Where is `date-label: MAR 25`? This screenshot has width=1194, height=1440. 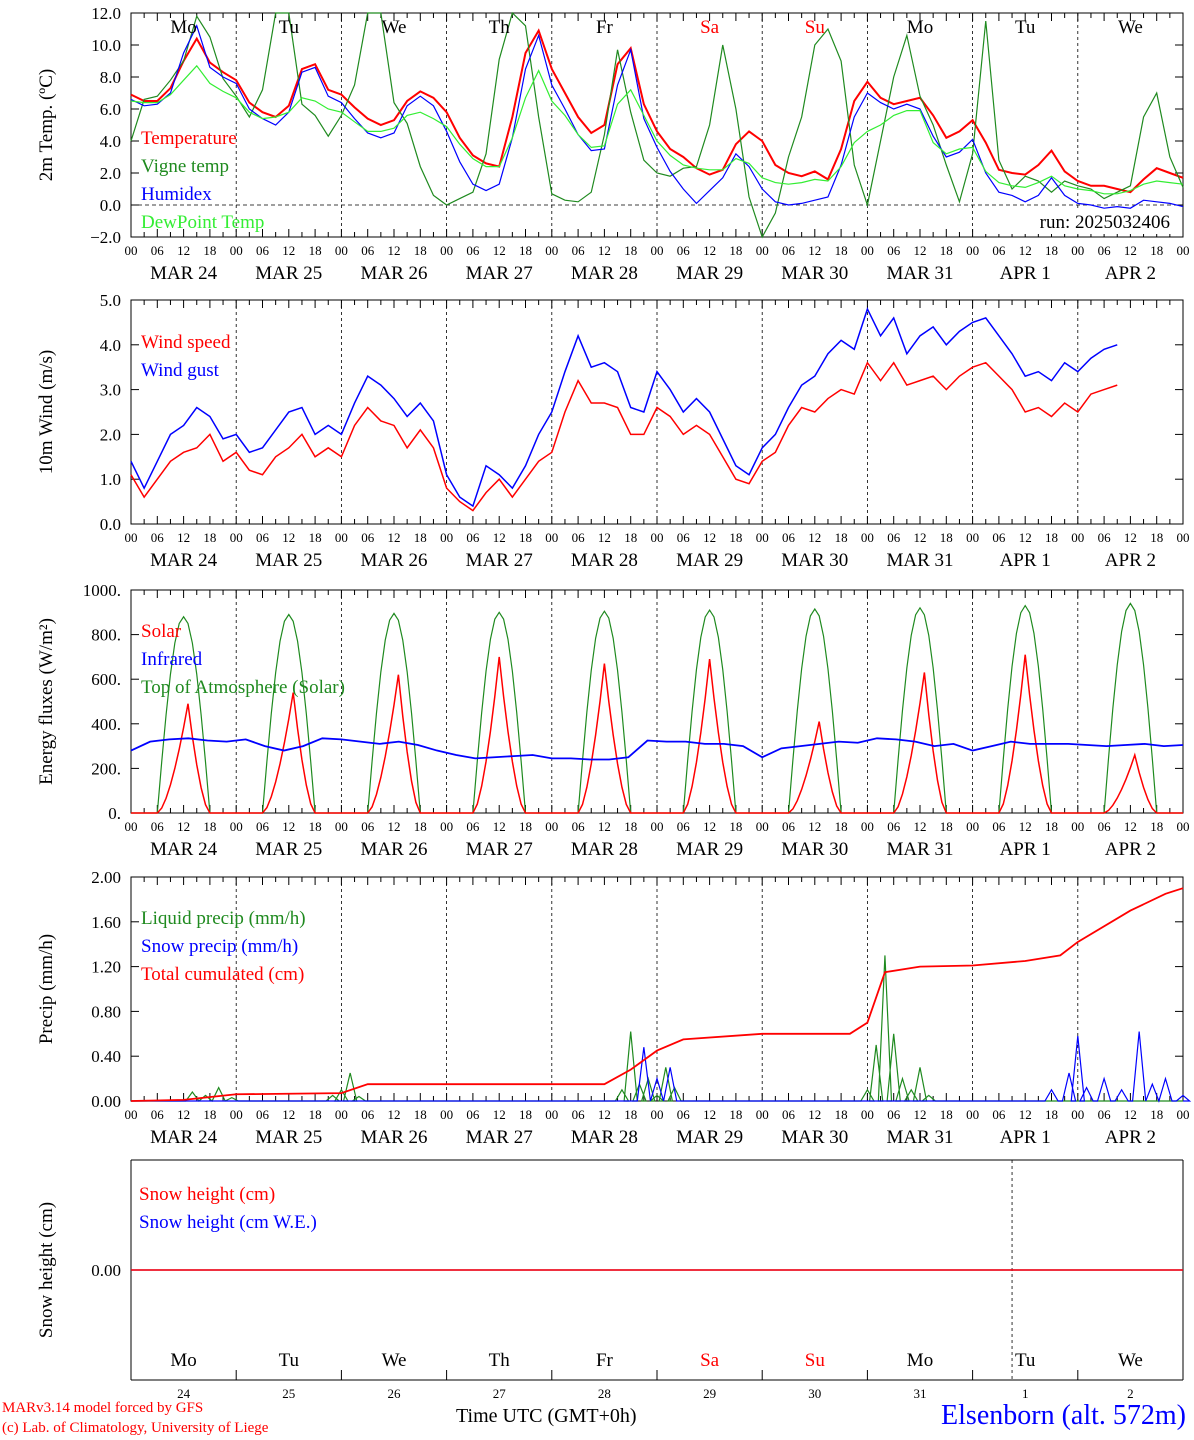
date-label: MAR 25 is located at coordinates (288, 560).